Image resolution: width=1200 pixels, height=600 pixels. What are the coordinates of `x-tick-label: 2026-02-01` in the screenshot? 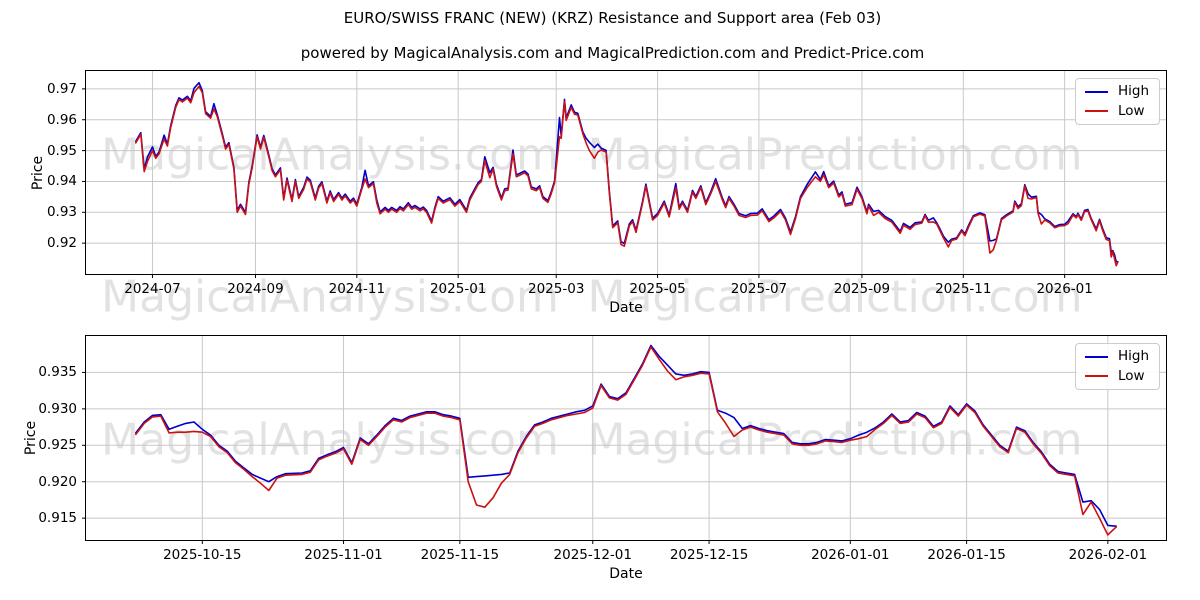 It's located at (1108, 555).